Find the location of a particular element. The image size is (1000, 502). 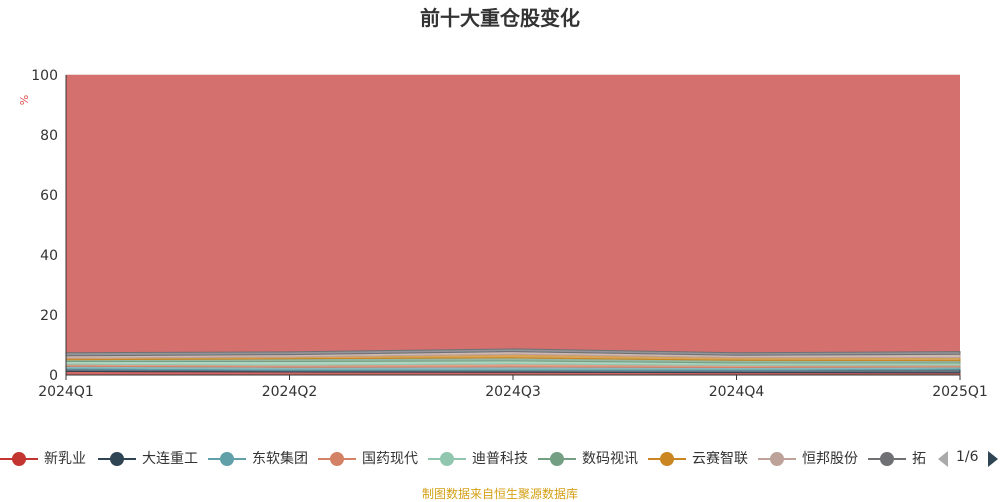

legend-label: 拓 is located at coordinates (919, 459).